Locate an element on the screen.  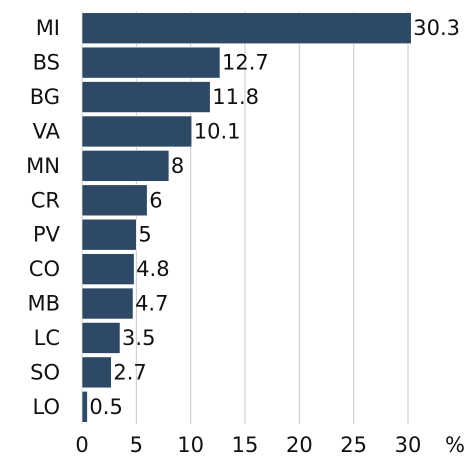
value-label: 5 is located at coordinates (144, 235).